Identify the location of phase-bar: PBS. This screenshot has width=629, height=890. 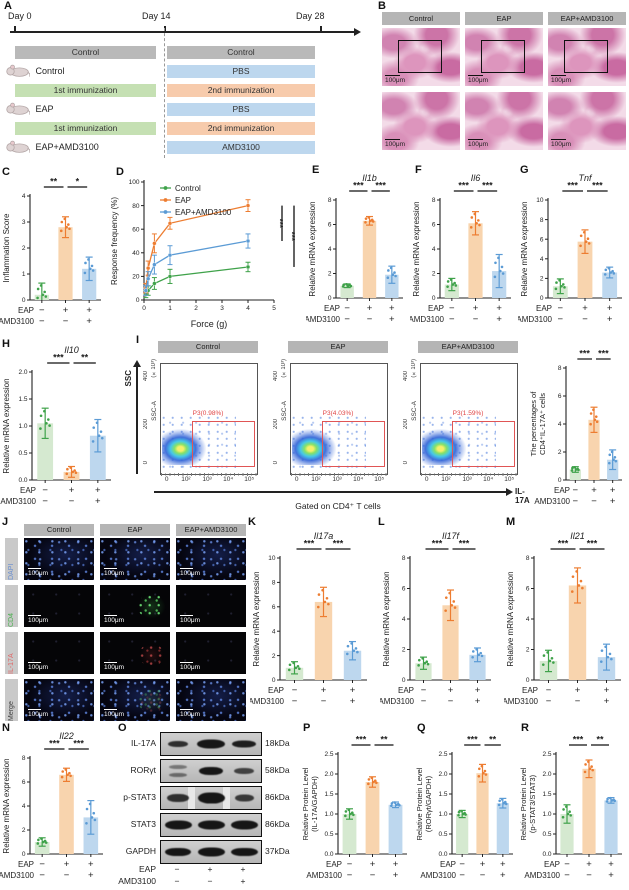
(241, 109).